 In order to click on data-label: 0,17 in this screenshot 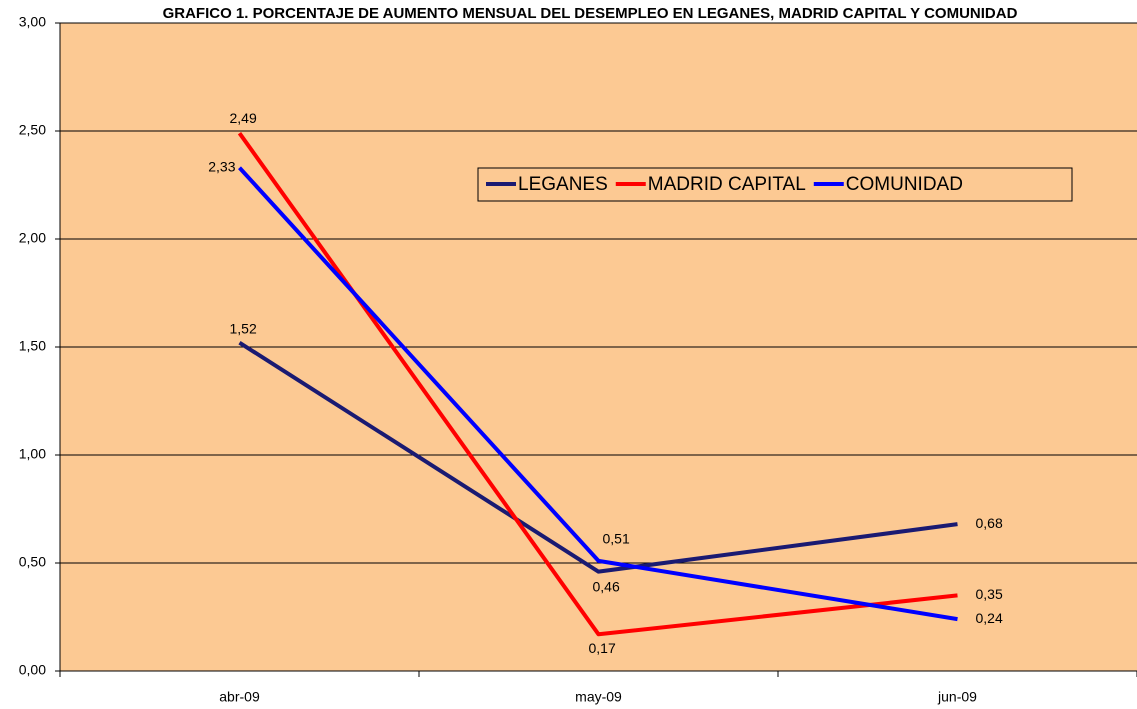, I will do `click(602, 648)`.